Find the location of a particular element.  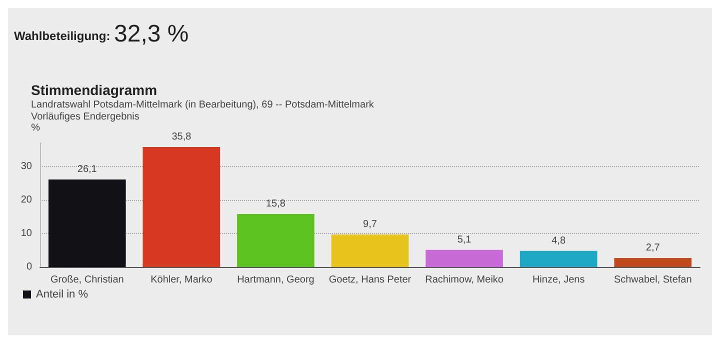

y-tick-label: 20 is located at coordinates (26, 200).